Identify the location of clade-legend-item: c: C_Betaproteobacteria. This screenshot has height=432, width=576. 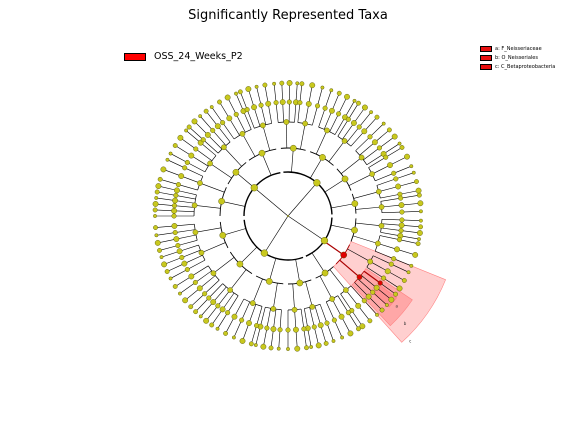
(517, 66).